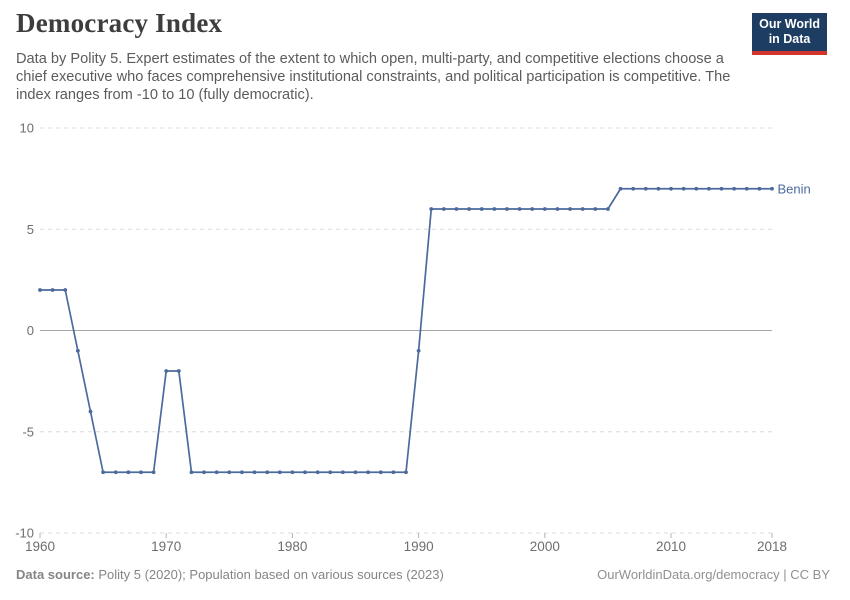  What do you see at coordinates (746, 188) in the screenshot?
I see `data-point-2016` at bounding box center [746, 188].